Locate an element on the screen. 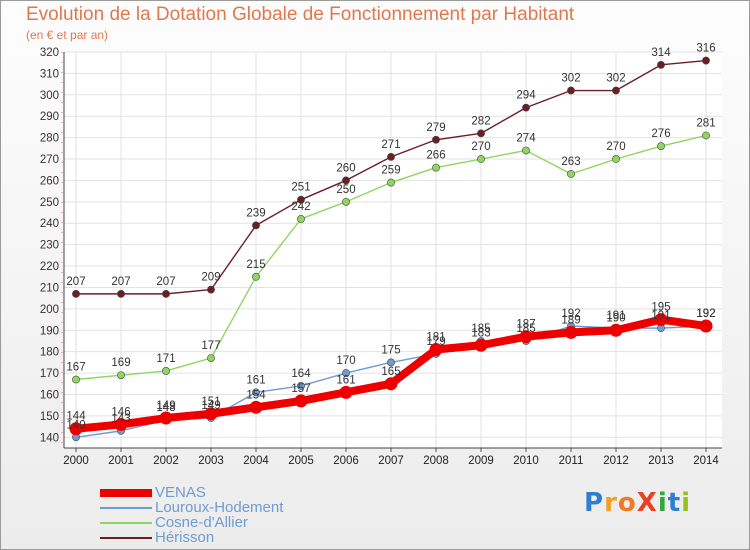 This screenshot has width=750, height=550. data-label-cosne-d-allier: 171 is located at coordinates (165, 359).